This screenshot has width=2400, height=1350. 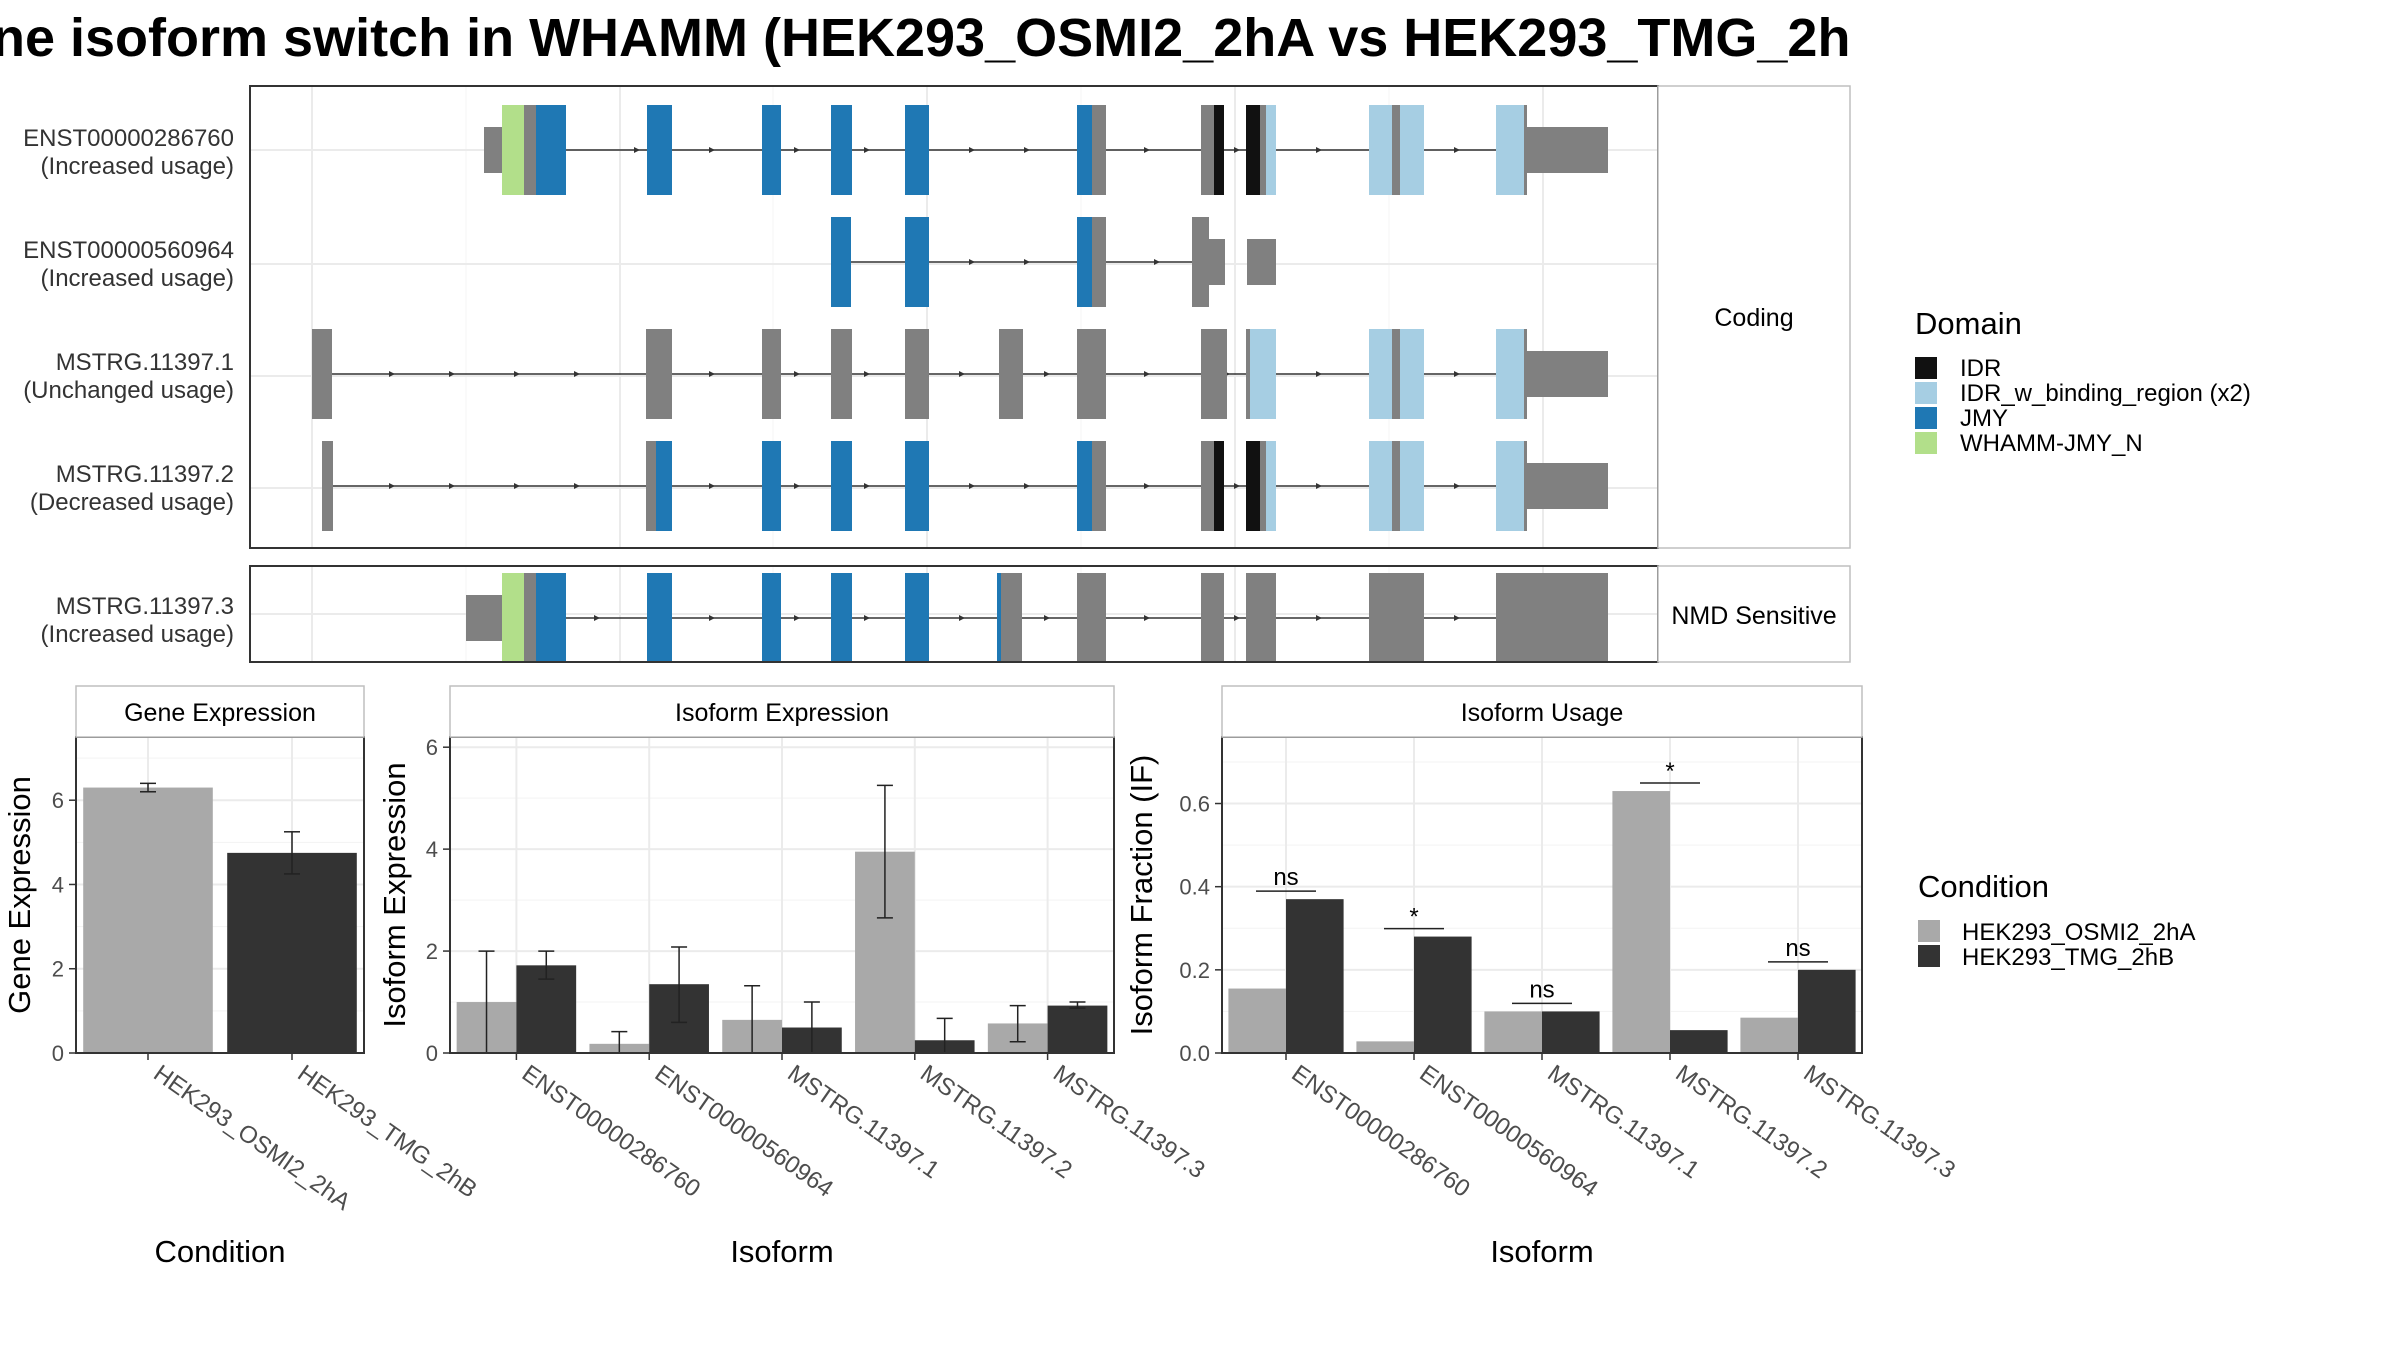 What do you see at coordinates (2051, 443) in the screenshot?
I see `domain-legend-label: WHAMM-JMY_N` at bounding box center [2051, 443].